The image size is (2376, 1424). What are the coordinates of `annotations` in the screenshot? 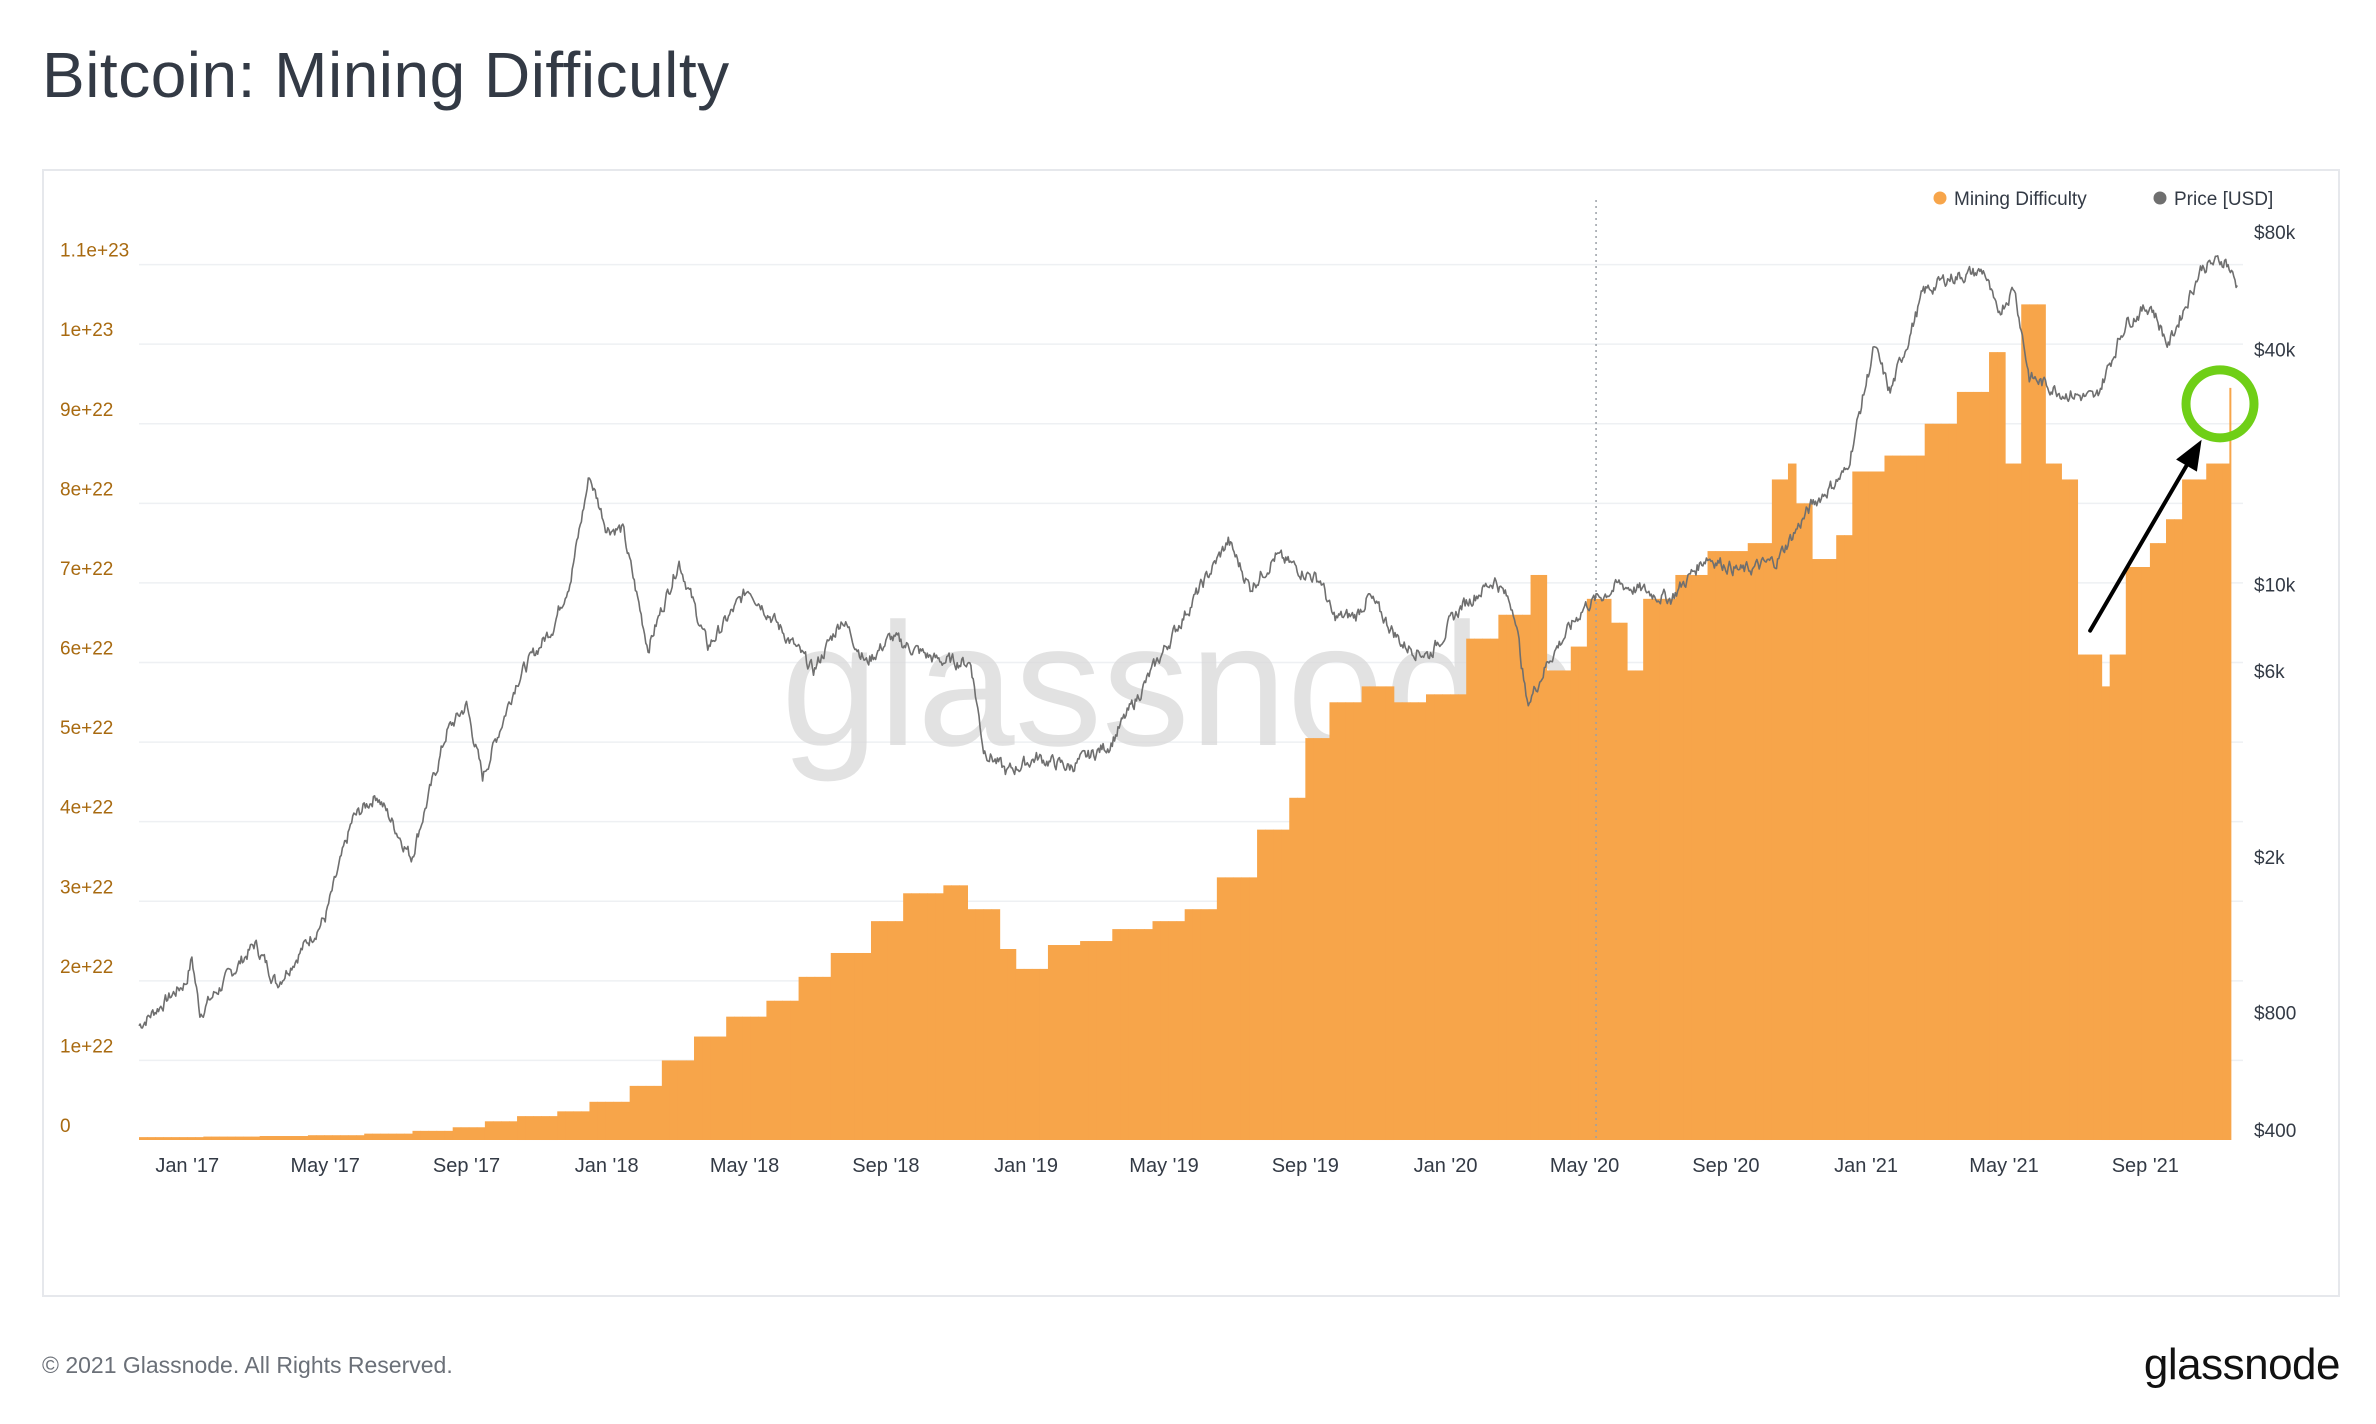 It's located at (2173, 499).